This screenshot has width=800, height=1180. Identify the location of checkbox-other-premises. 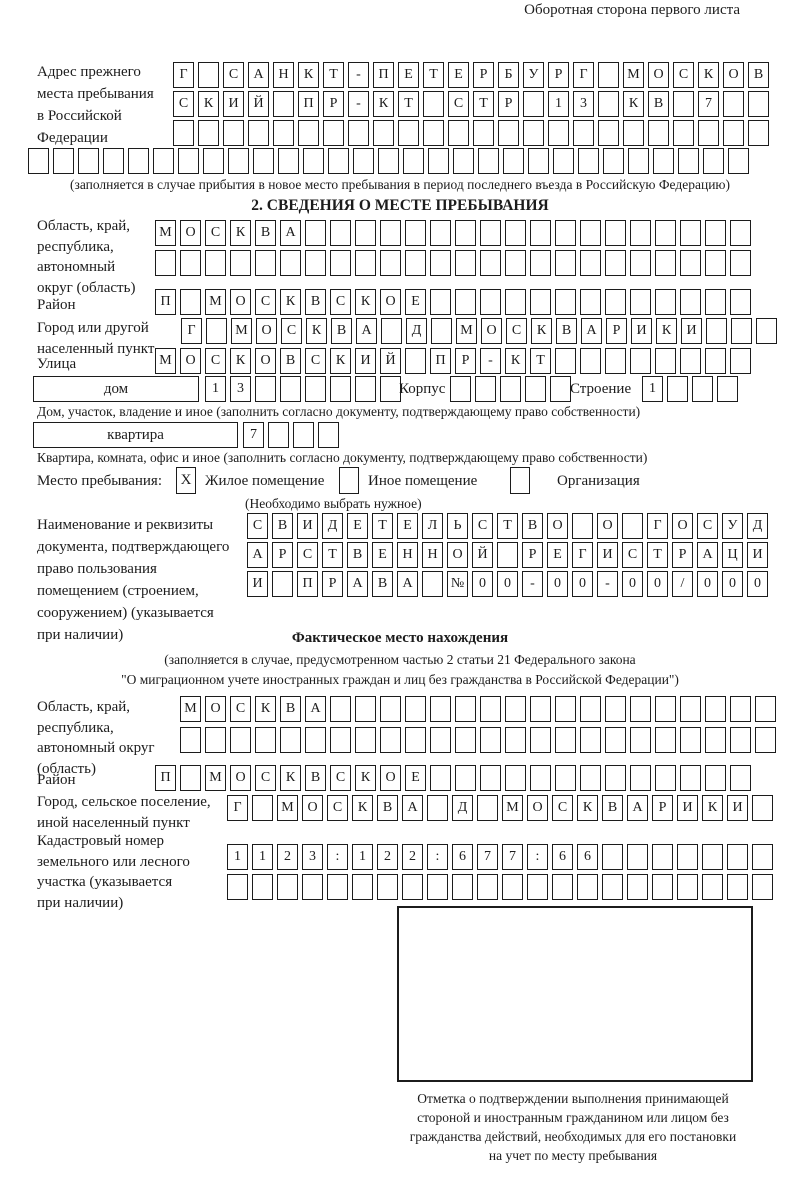
(349, 480).